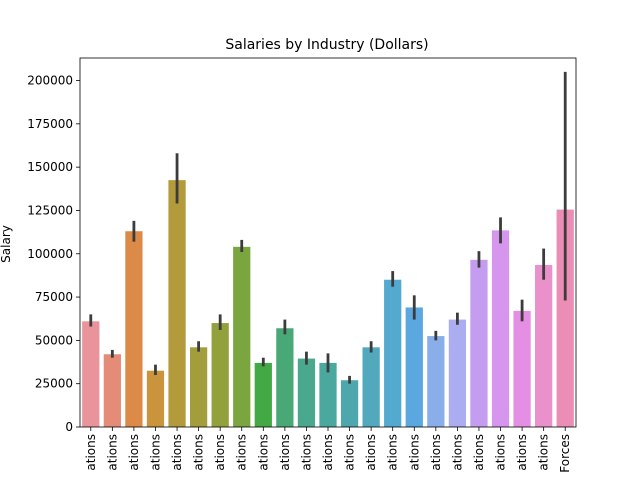  I want to click on y-axis-label: Salary, so click(6, 244).